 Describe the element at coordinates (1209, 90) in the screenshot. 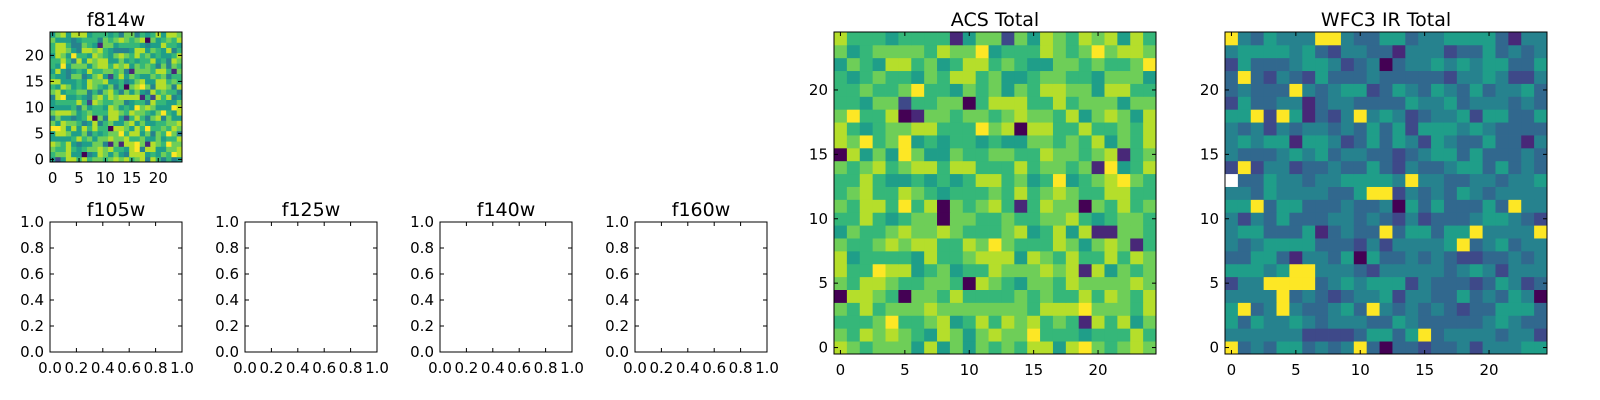

I see `y-tick-label-wfc3-ir-total-4: 20` at that location.